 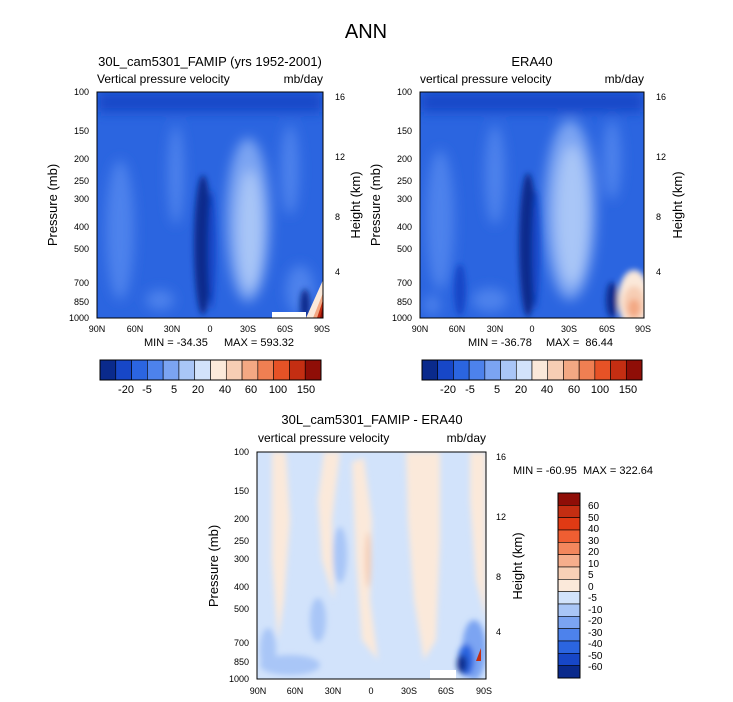 What do you see at coordinates (259, 343) in the screenshot?
I see `max-label: MAX = 593.32` at bounding box center [259, 343].